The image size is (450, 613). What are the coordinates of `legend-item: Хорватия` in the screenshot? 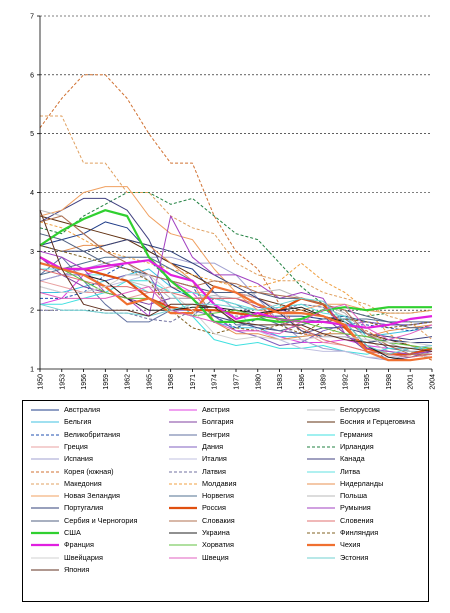 It's located at (237, 544).